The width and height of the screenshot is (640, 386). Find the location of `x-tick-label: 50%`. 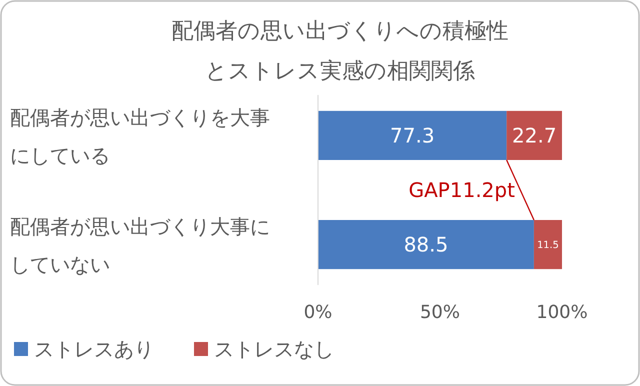

x-tick-label: 50% is located at coordinates (440, 312).